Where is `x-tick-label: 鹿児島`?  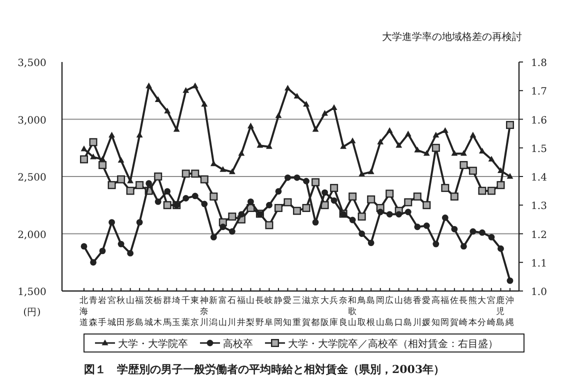
x-tick-label: 鹿児島 is located at coordinates (501, 311).